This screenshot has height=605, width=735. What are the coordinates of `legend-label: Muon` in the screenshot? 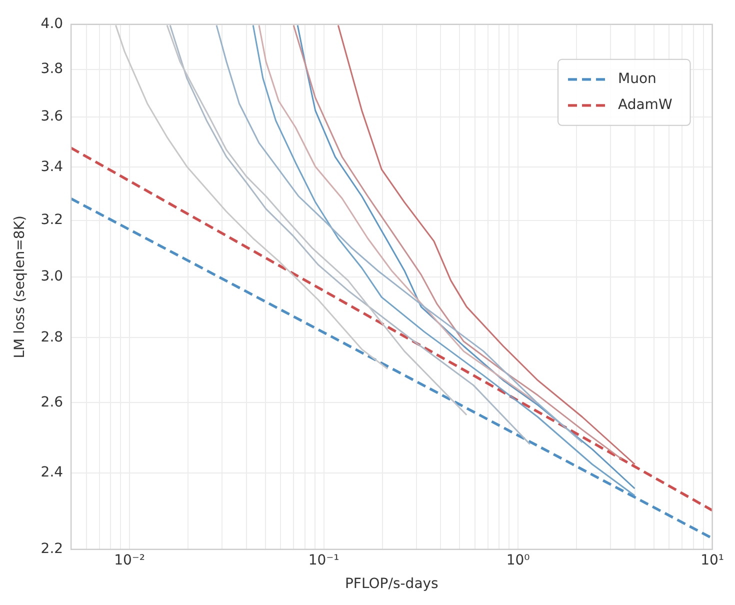 It's located at (637, 79).